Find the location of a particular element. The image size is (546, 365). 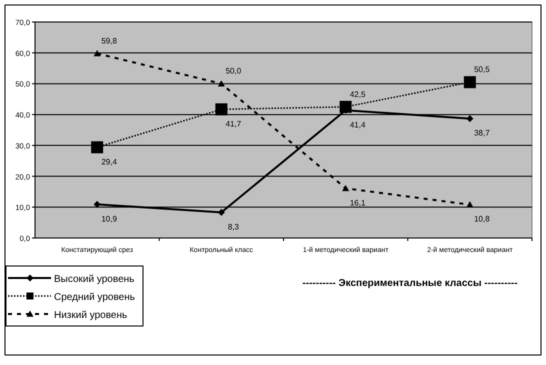

data-label: 41,4 is located at coordinates (358, 125).